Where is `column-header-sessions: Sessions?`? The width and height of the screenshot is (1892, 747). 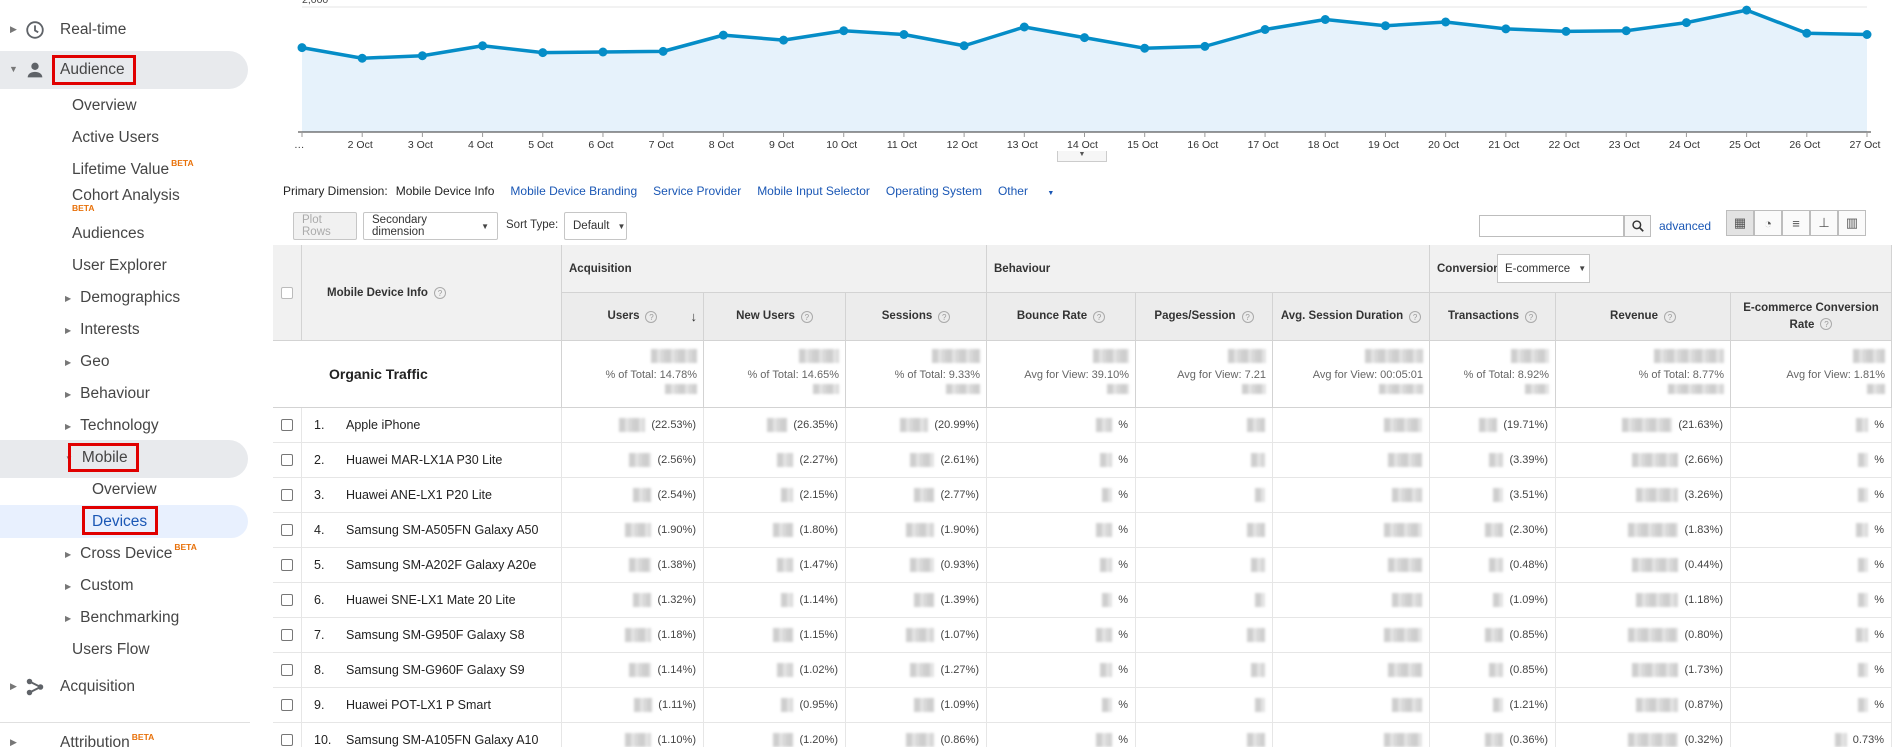 column-header-sessions: Sessions? is located at coordinates (916, 317).